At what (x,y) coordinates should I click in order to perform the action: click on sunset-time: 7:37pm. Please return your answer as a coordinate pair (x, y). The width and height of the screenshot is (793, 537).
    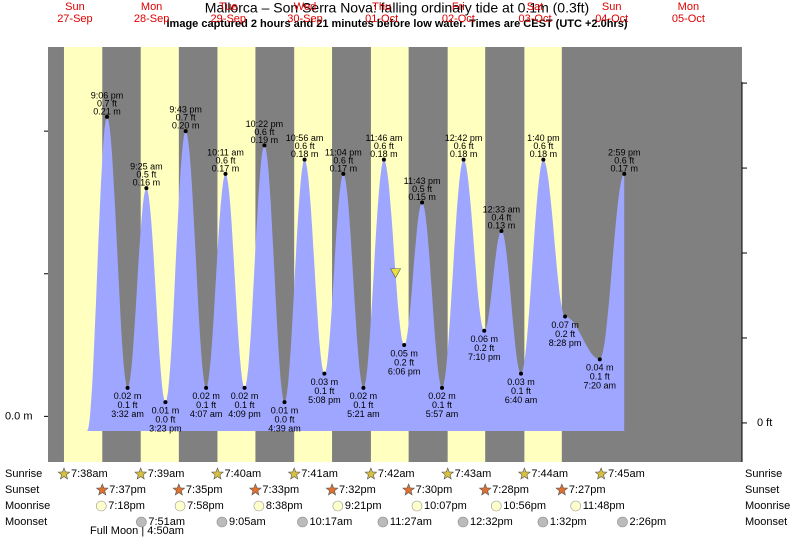
    Looking at the image, I should click on (127, 490).